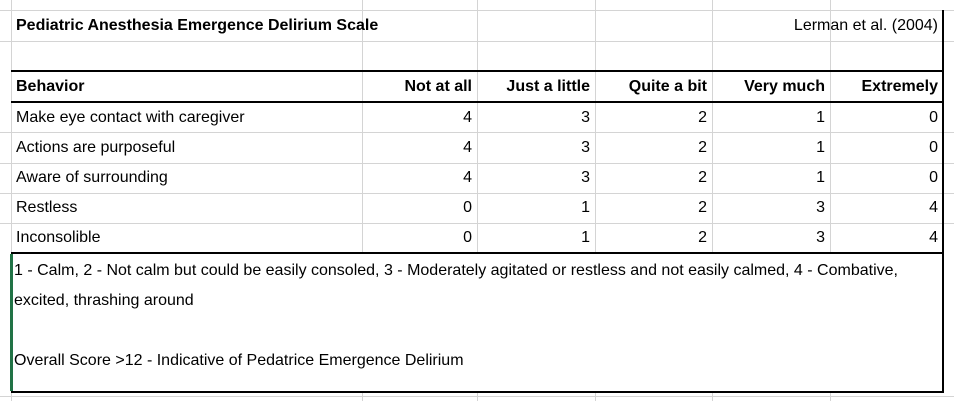  I want to click on behavior-cell: Actions are purposeful, so click(96, 147).